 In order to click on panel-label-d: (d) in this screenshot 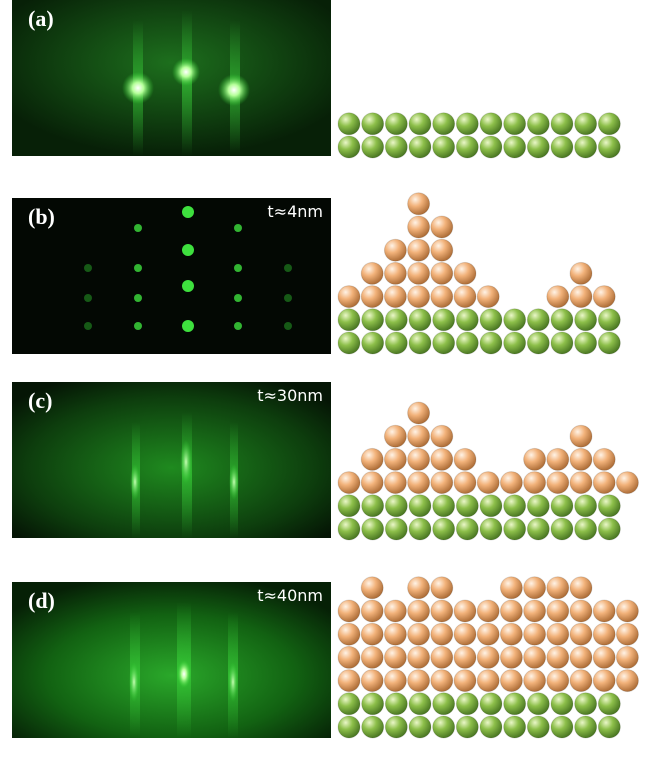, I will do `click(41, 600)`.